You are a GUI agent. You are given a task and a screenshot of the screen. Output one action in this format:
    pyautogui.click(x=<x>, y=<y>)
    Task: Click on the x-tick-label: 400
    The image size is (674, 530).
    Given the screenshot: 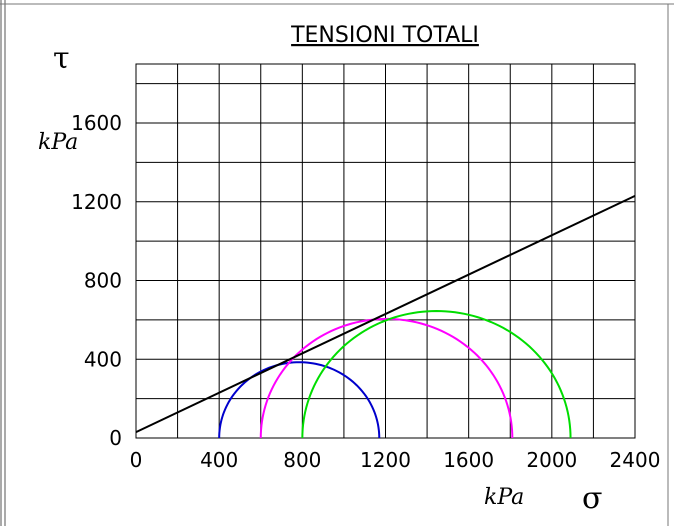 What is the action you would take?
    pyautogui.click(x=219, y=460)
    